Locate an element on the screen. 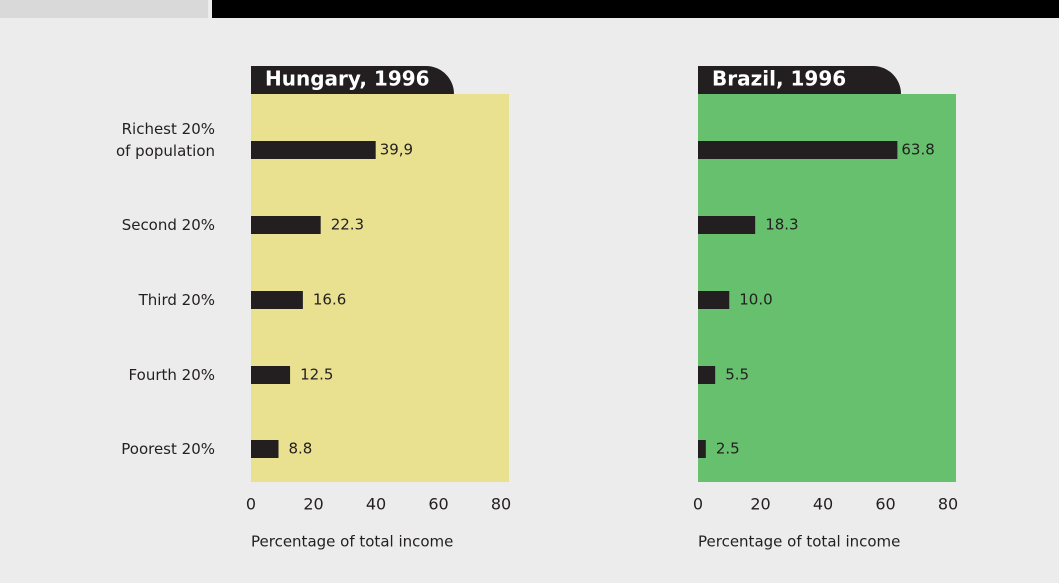 The height and width of the screenshot is (583, 1059). value-label: 39,9 is located at coordinates (396, 150).